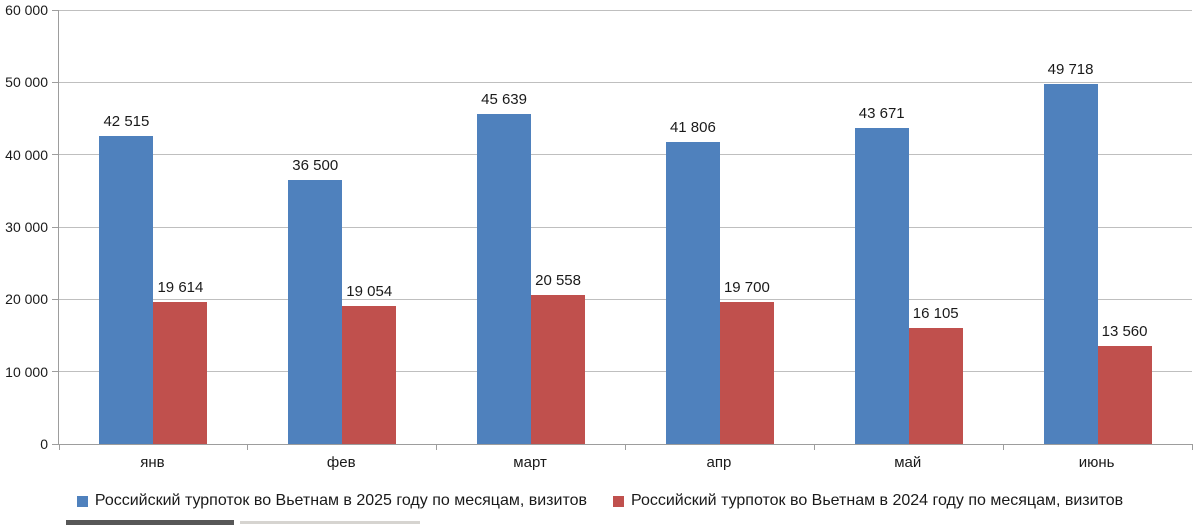 This screenshot has height=525, width=1200. Describe the element at coordinates (26, 371) in the screenshot. I see `y-axis-label: 10 000` at that location.